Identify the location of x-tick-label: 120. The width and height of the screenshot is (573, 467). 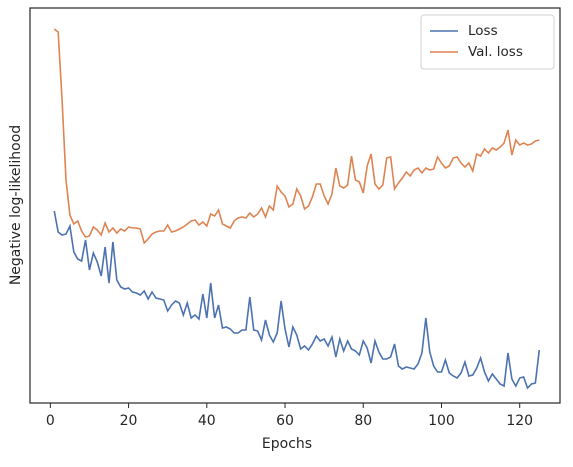
(519, 421).